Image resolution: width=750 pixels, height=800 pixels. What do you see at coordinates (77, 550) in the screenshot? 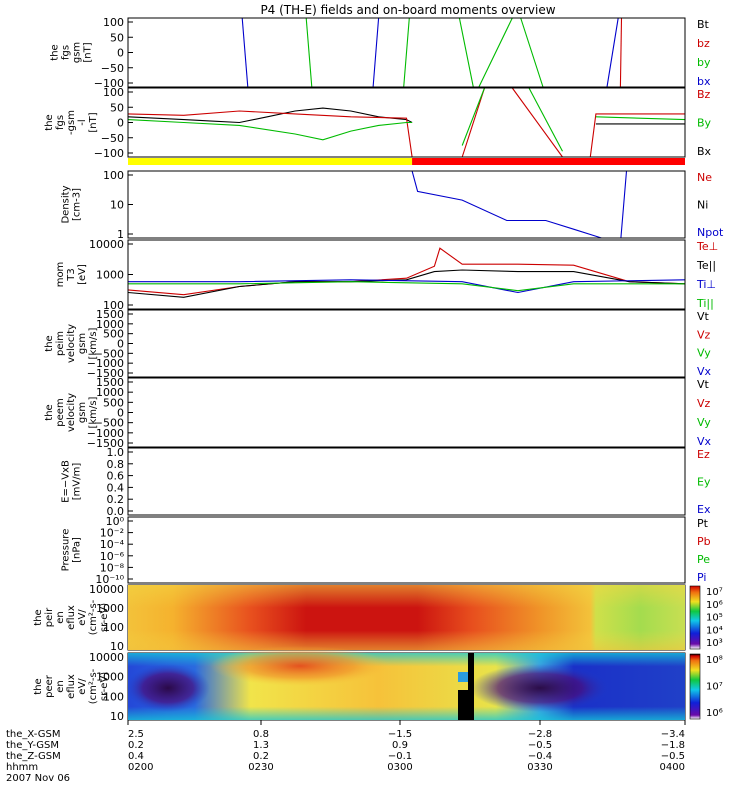
I see `ylabel-line: [nPa]` at bounding box center [77, 550].